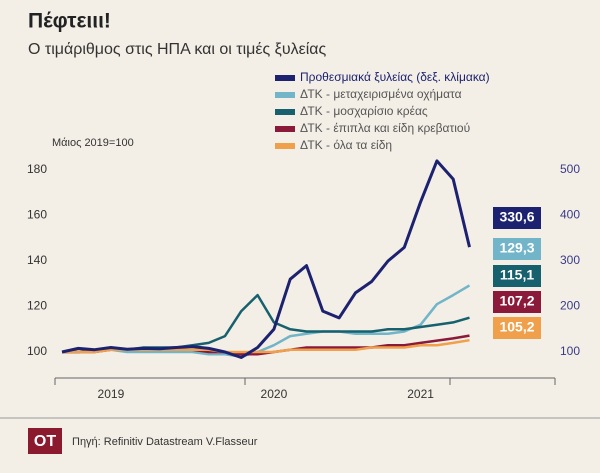  I want to click on x-tick-label: 2020, so click(274, 394).